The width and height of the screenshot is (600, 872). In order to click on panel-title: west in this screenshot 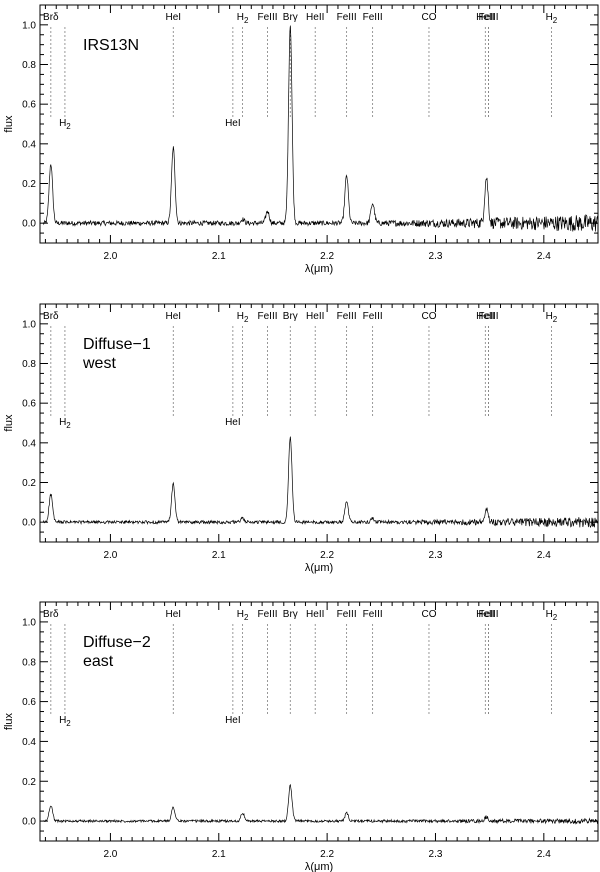, I will do `click(99, 363)`.